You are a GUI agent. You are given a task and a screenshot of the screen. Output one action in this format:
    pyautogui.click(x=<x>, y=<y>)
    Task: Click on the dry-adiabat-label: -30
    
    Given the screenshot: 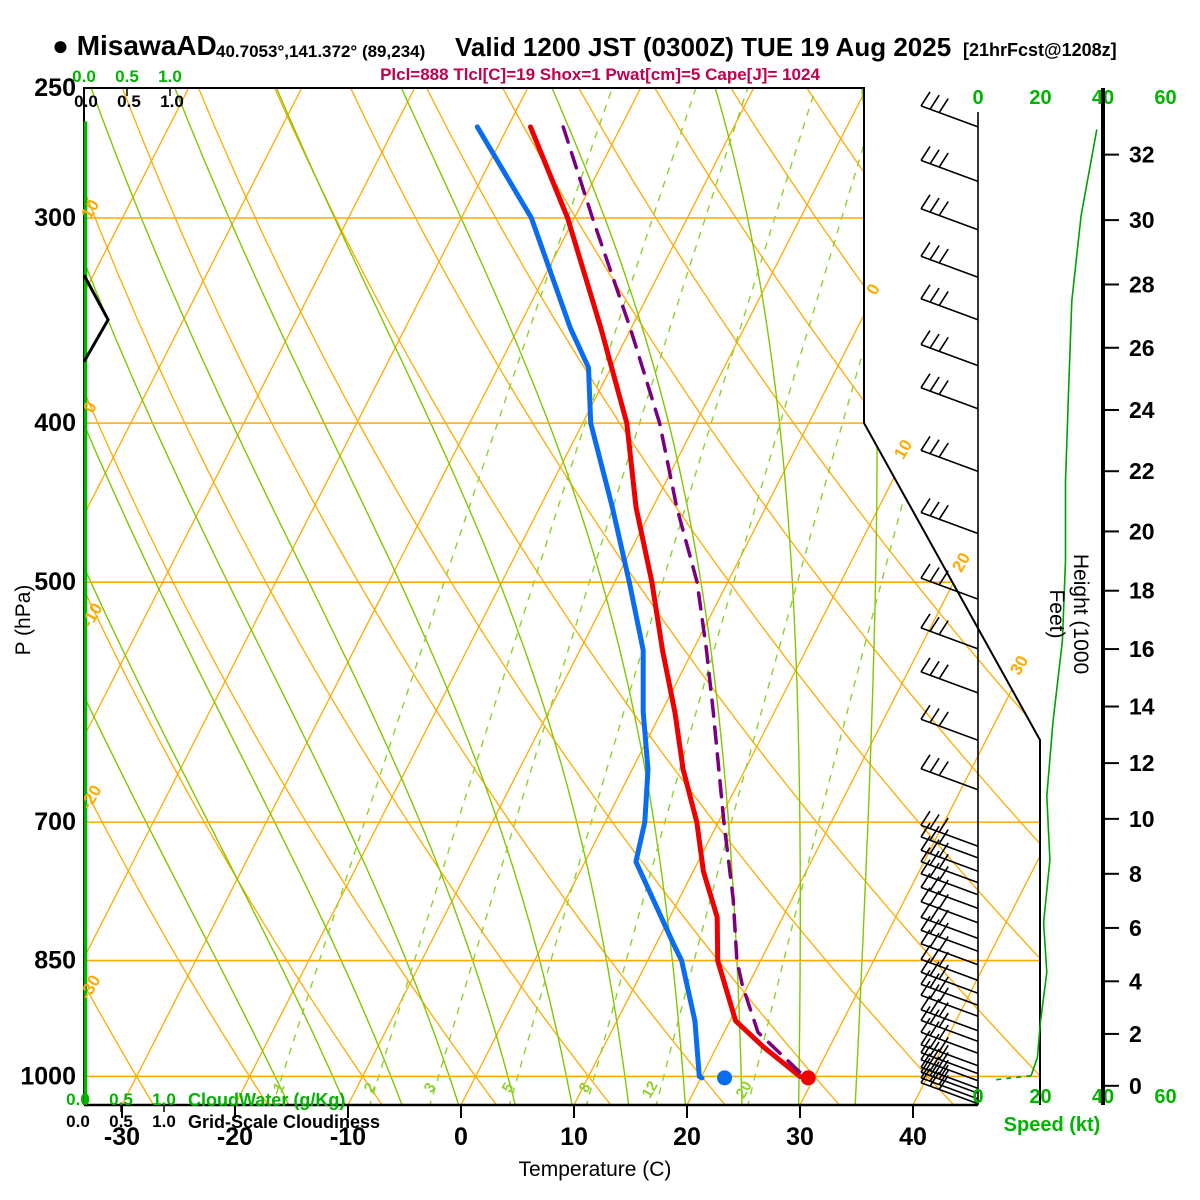 What is the action you would take?
    pyautogui.click(x=90, y=987)
    